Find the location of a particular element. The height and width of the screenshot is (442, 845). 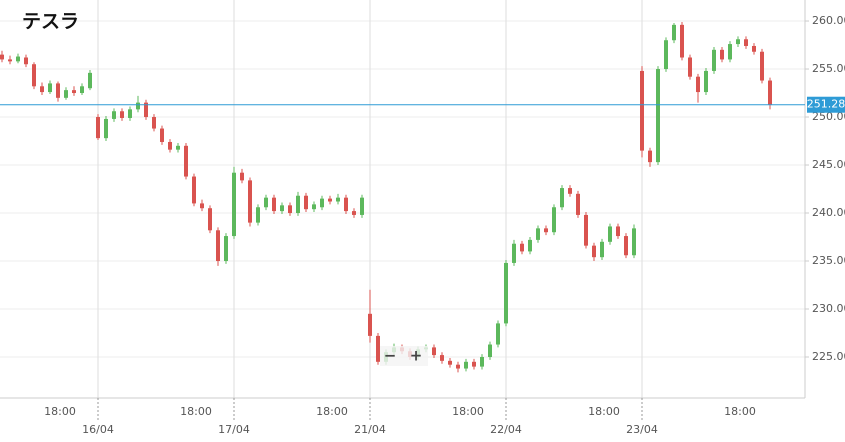

y-tick-label: 250.00 is located at coordinates (828, 116).